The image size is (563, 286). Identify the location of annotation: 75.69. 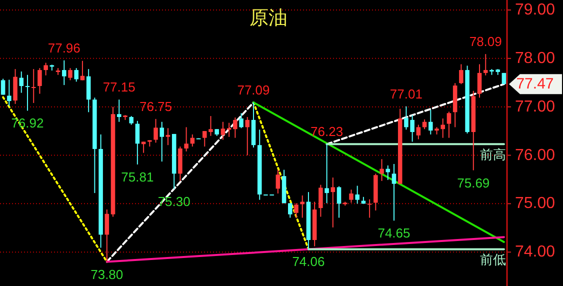
(473, 182).